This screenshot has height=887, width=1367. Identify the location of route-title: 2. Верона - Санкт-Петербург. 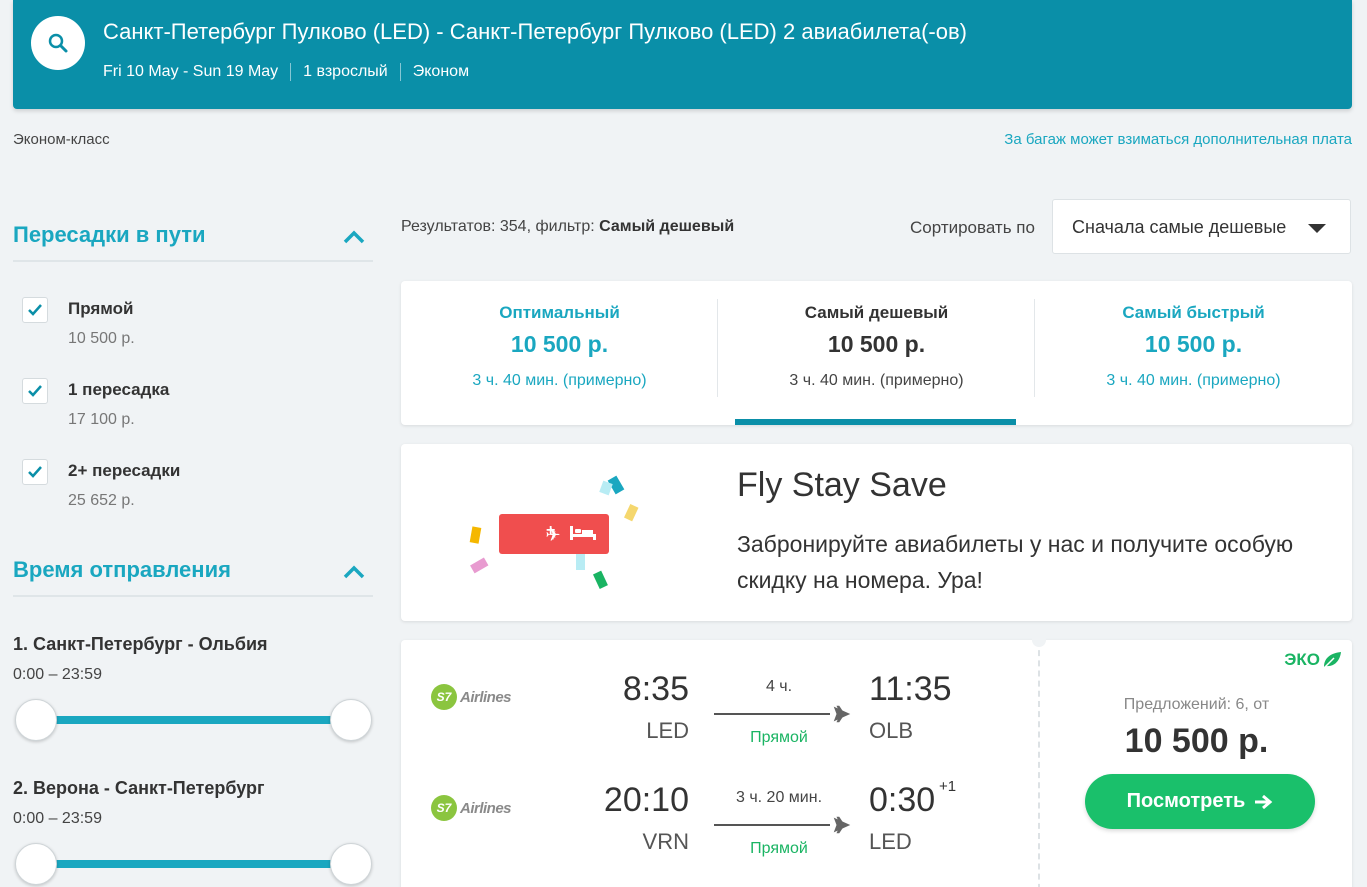
(139, 788).